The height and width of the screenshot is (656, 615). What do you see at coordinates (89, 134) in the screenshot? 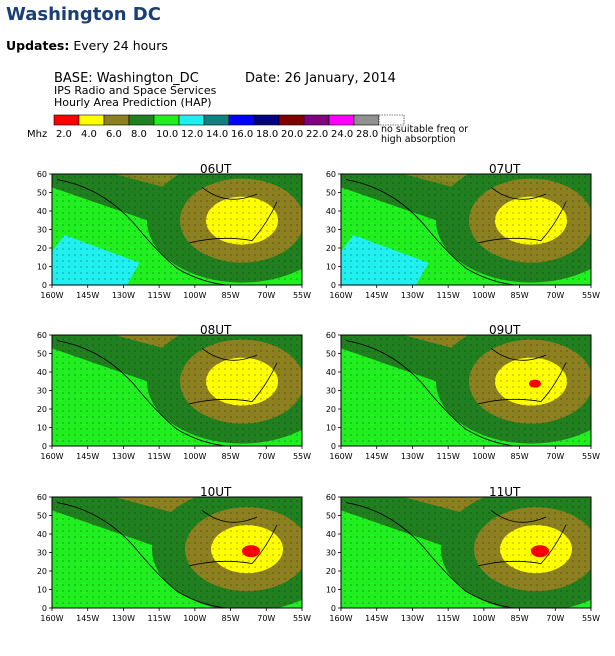
I see `legend-label: 4.0` at bounding box center [89, 134].